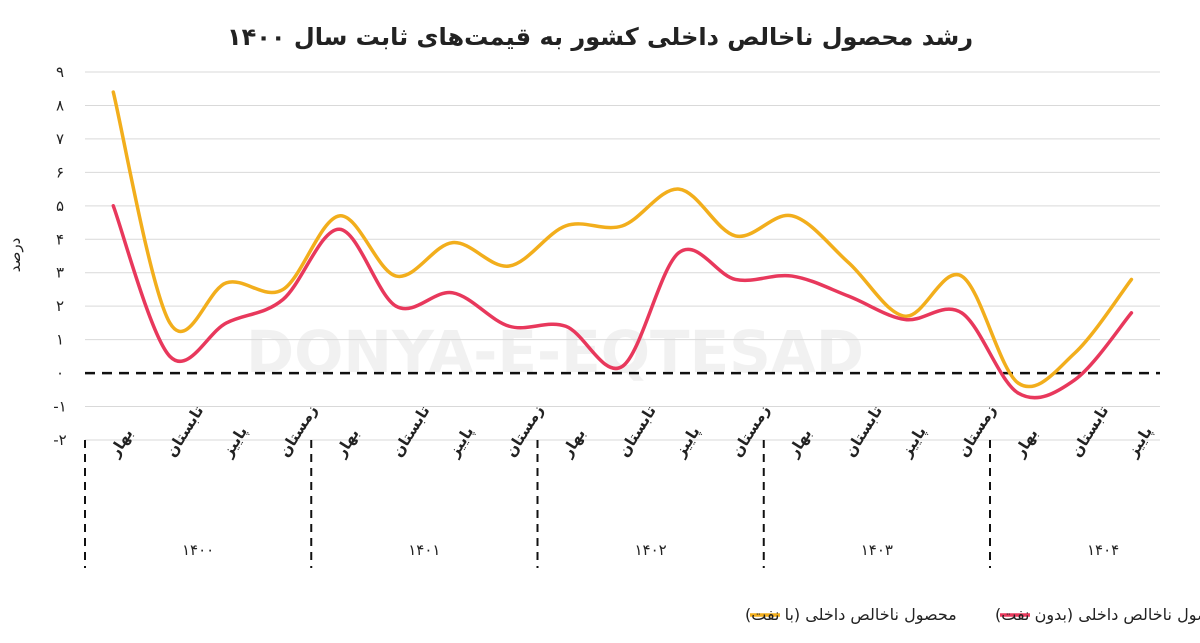  What do you see at coordinates (60, 273) in the screenshot?
I see `y-tick-label: ۳` at bounding box center [60, 273].